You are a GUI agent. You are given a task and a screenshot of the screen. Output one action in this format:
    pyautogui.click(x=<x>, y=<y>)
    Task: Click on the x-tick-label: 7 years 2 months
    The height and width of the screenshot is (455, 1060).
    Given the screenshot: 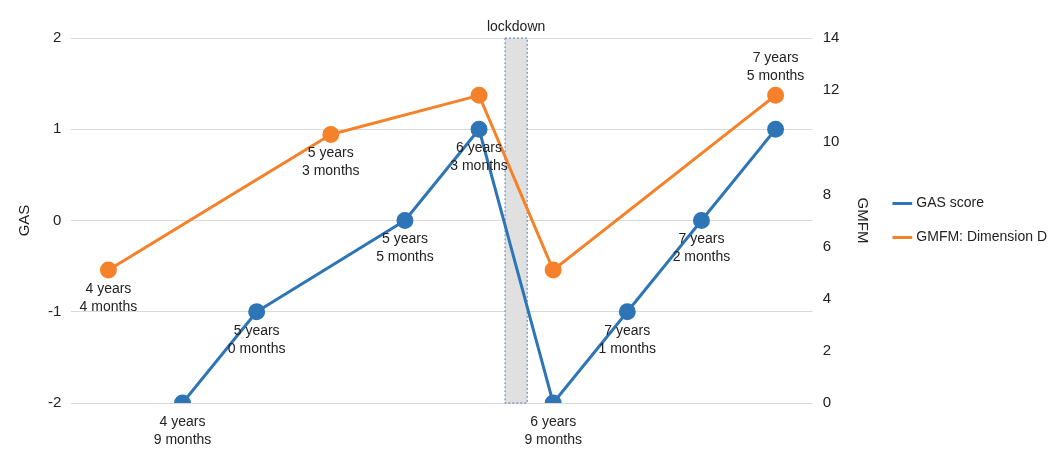 What is the action you would take?
    pyautogui.click(x=701, y=247)
    